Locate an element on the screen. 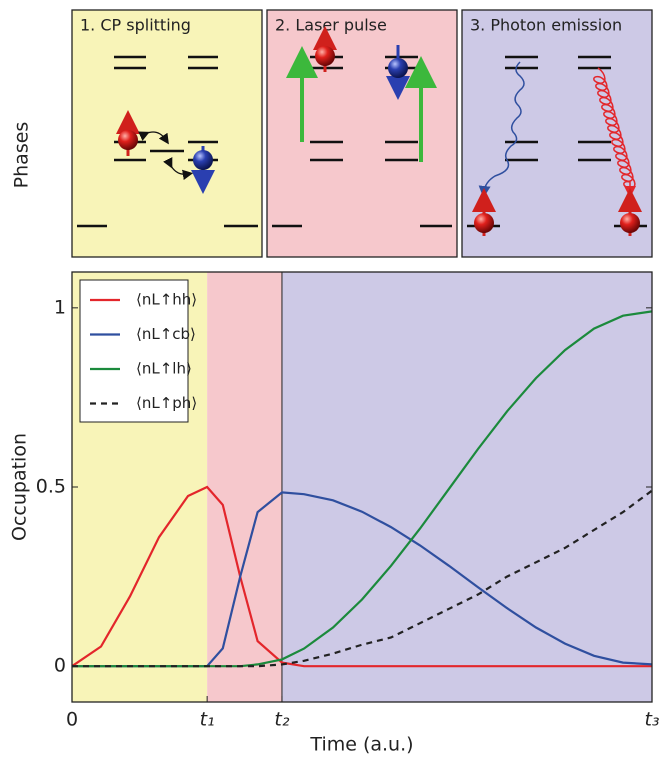 The image size is (664, 761). x-tick-label: t₃ is located at coordinates (651, 720).